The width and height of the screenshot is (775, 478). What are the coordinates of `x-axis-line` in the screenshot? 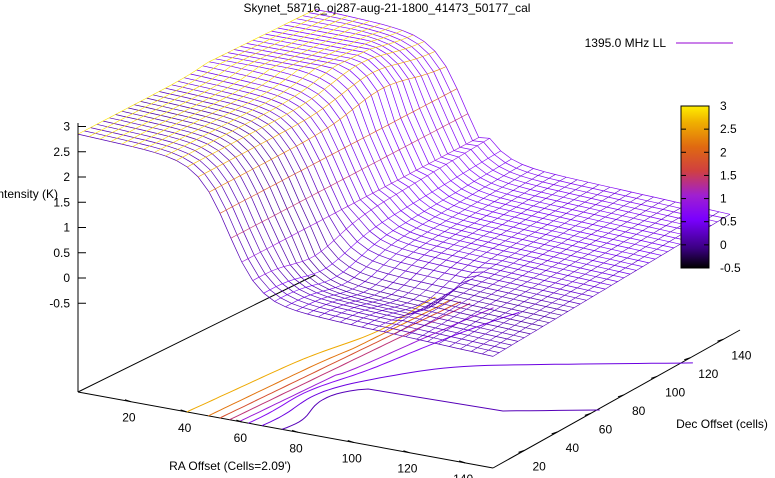 It's located at (285, 430).